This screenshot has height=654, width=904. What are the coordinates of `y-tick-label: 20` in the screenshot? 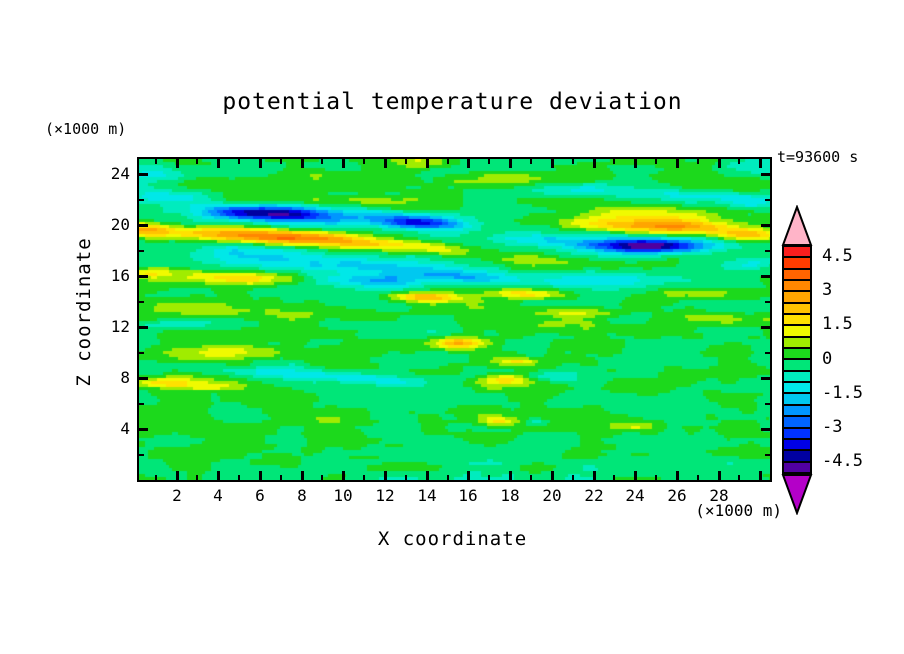 It's located at (120, 224).